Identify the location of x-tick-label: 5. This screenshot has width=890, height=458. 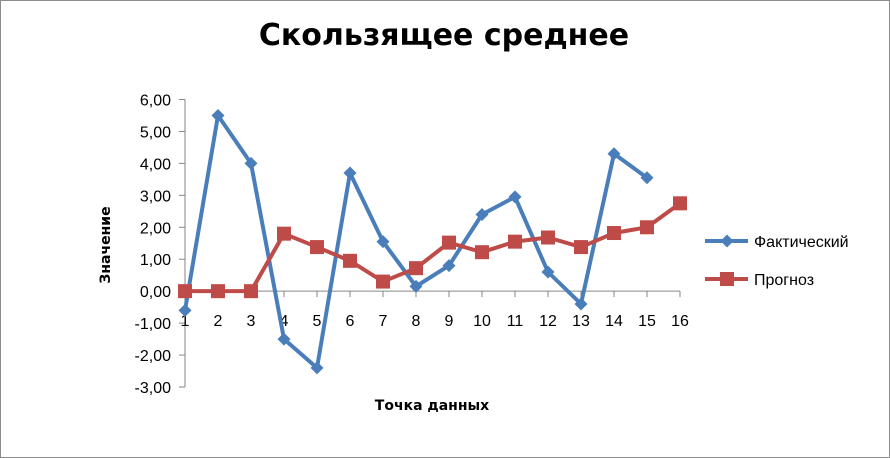
(317, 321).